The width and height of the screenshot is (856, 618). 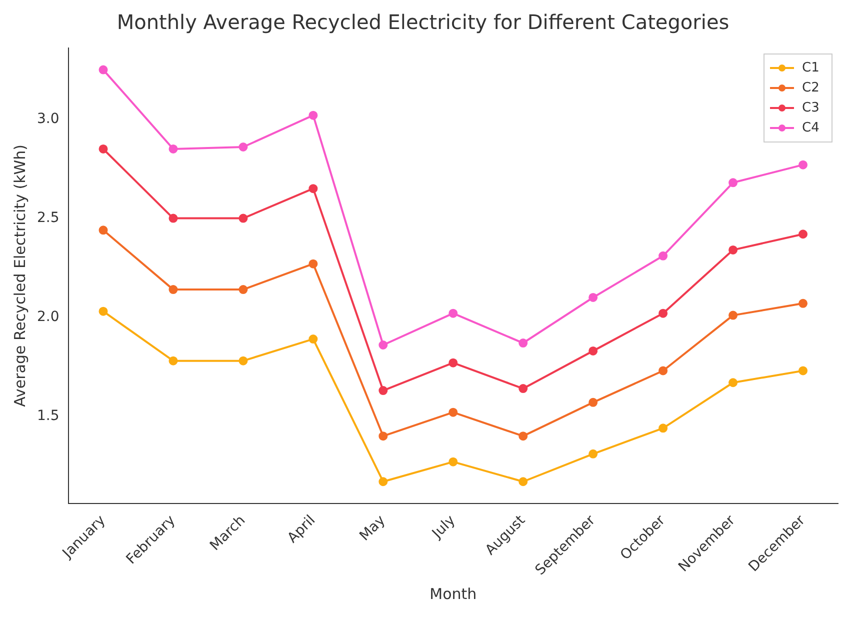 I want to click on chart-title: Monthly Average Recycled Electricity for Different Categories, so click(x=423, y=22).